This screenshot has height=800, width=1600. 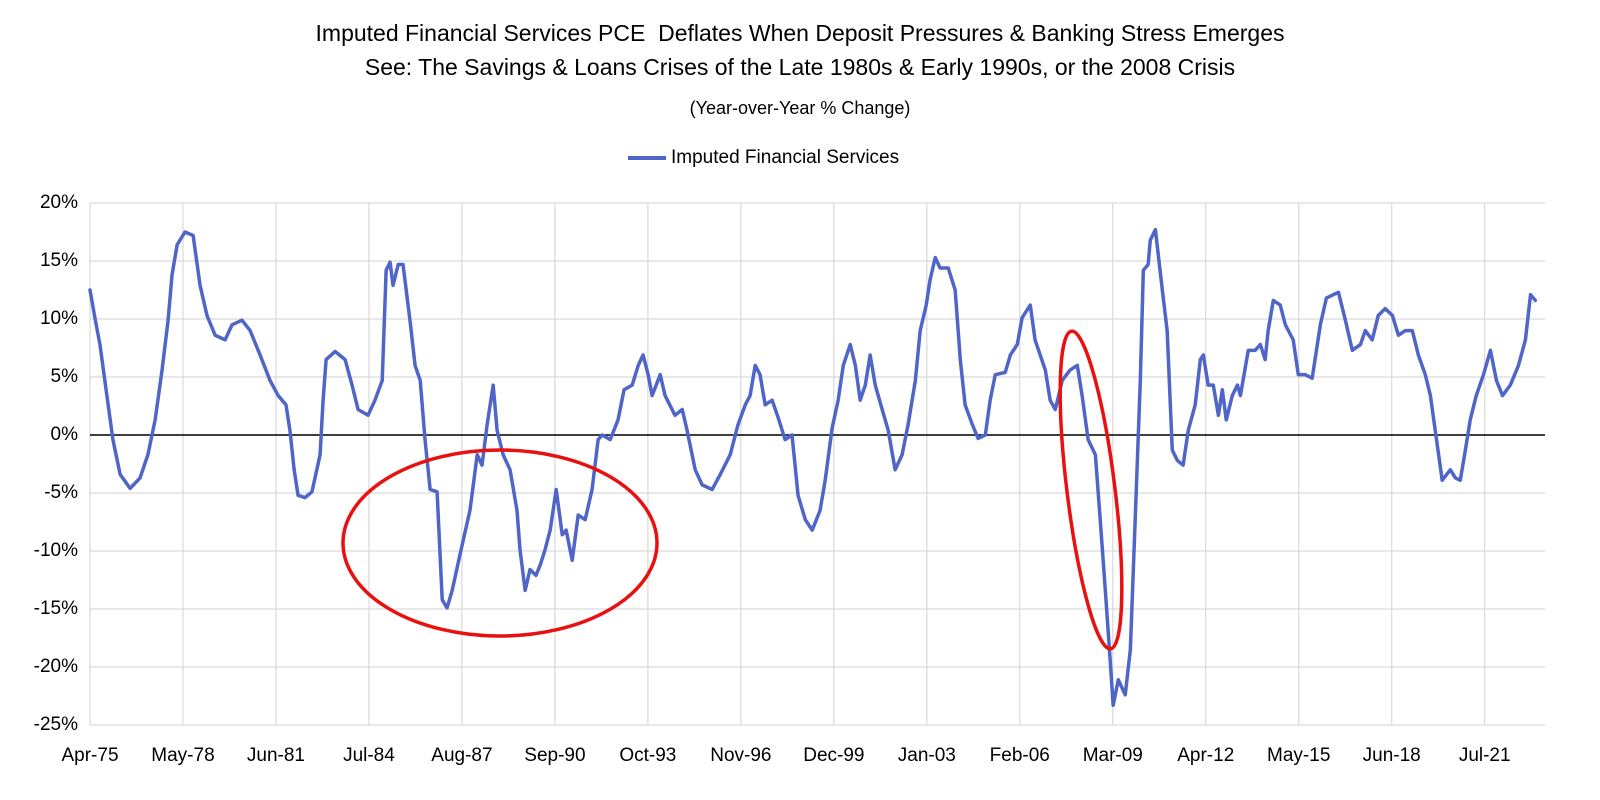 What do you see at coordinates (800, 108) in the screenshot?
I see `chart-subtitle: (Year-over-Year % Change)` at bounding box center [800, 108].